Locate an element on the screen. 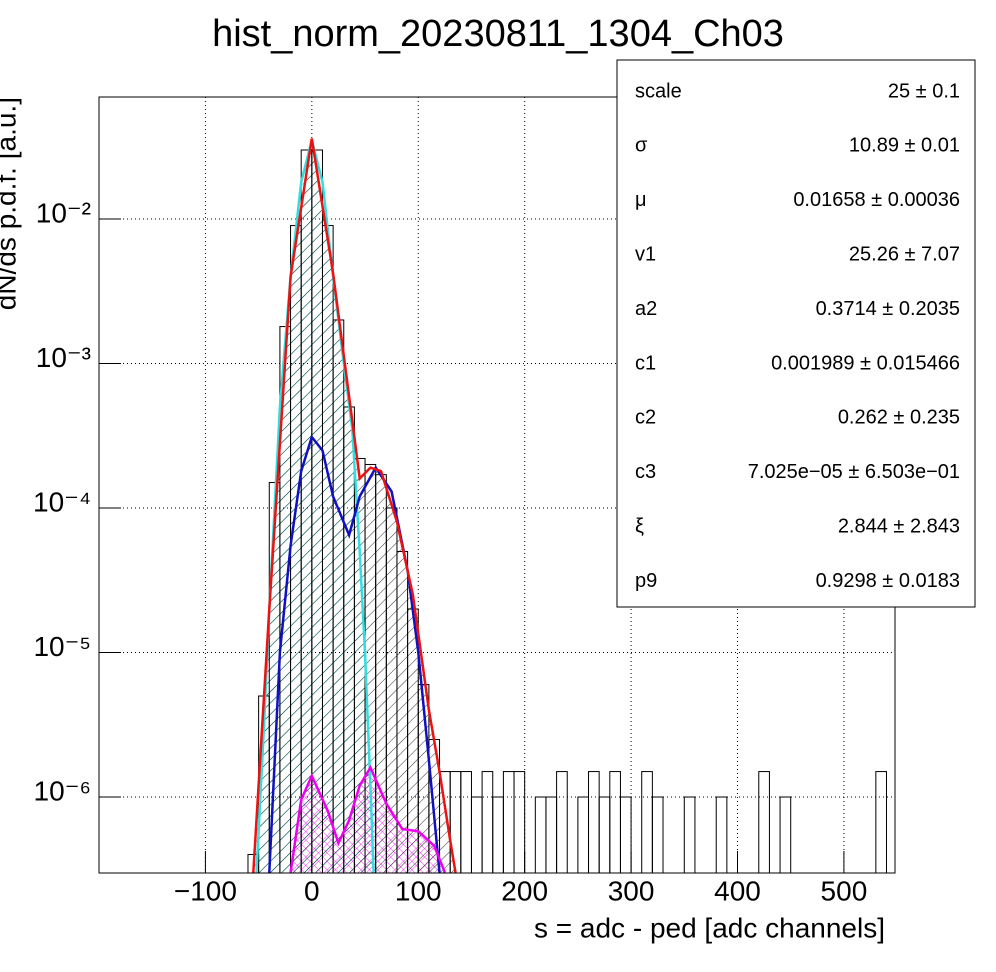  y-tick-label: 10⁻⁶ is located at coordinates (62, 790).